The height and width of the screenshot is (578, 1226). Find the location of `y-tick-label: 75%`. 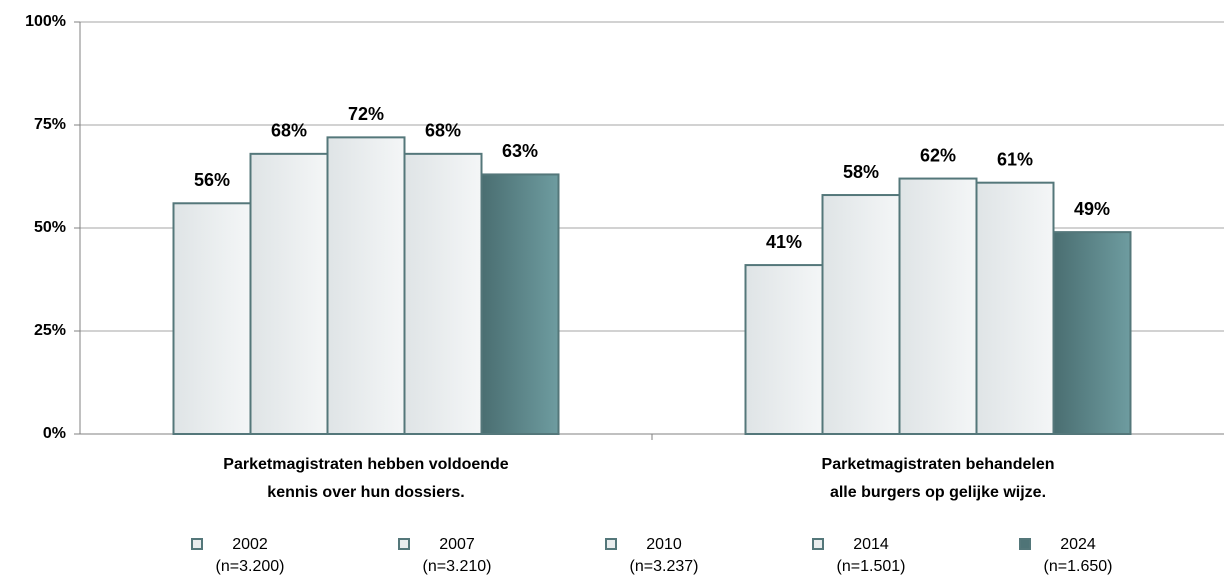

y-tick-label: 75% is located at coordinates (50, 124).